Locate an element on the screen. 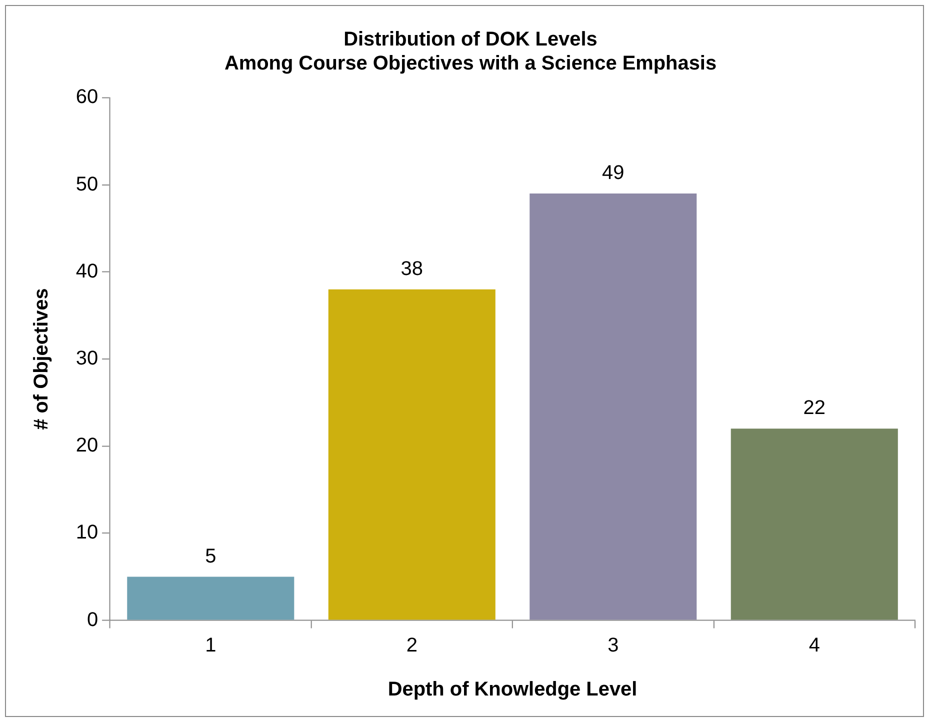 Image resolution: width=933 pixels, height=726 pixels. y-axis-title: # of Objectives is located at coordinates (41, 359).